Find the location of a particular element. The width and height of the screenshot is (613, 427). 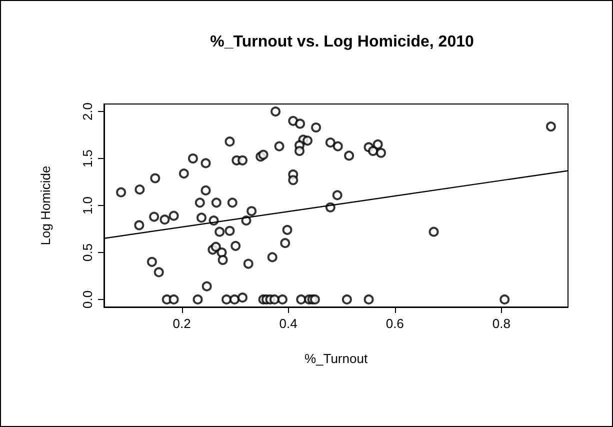

x-tick-label: 0.2 is located at coordinates (181, 323).